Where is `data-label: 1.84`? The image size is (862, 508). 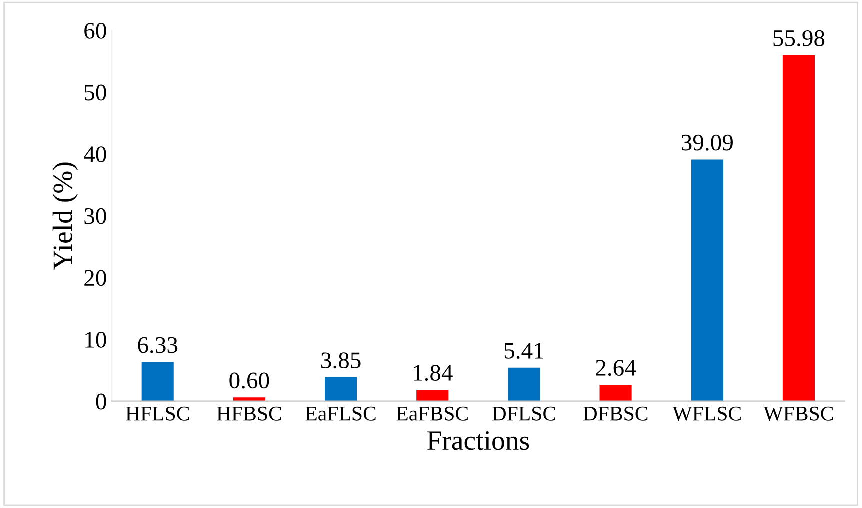 data-label: 1.84 is located at coordinates (433, 373).